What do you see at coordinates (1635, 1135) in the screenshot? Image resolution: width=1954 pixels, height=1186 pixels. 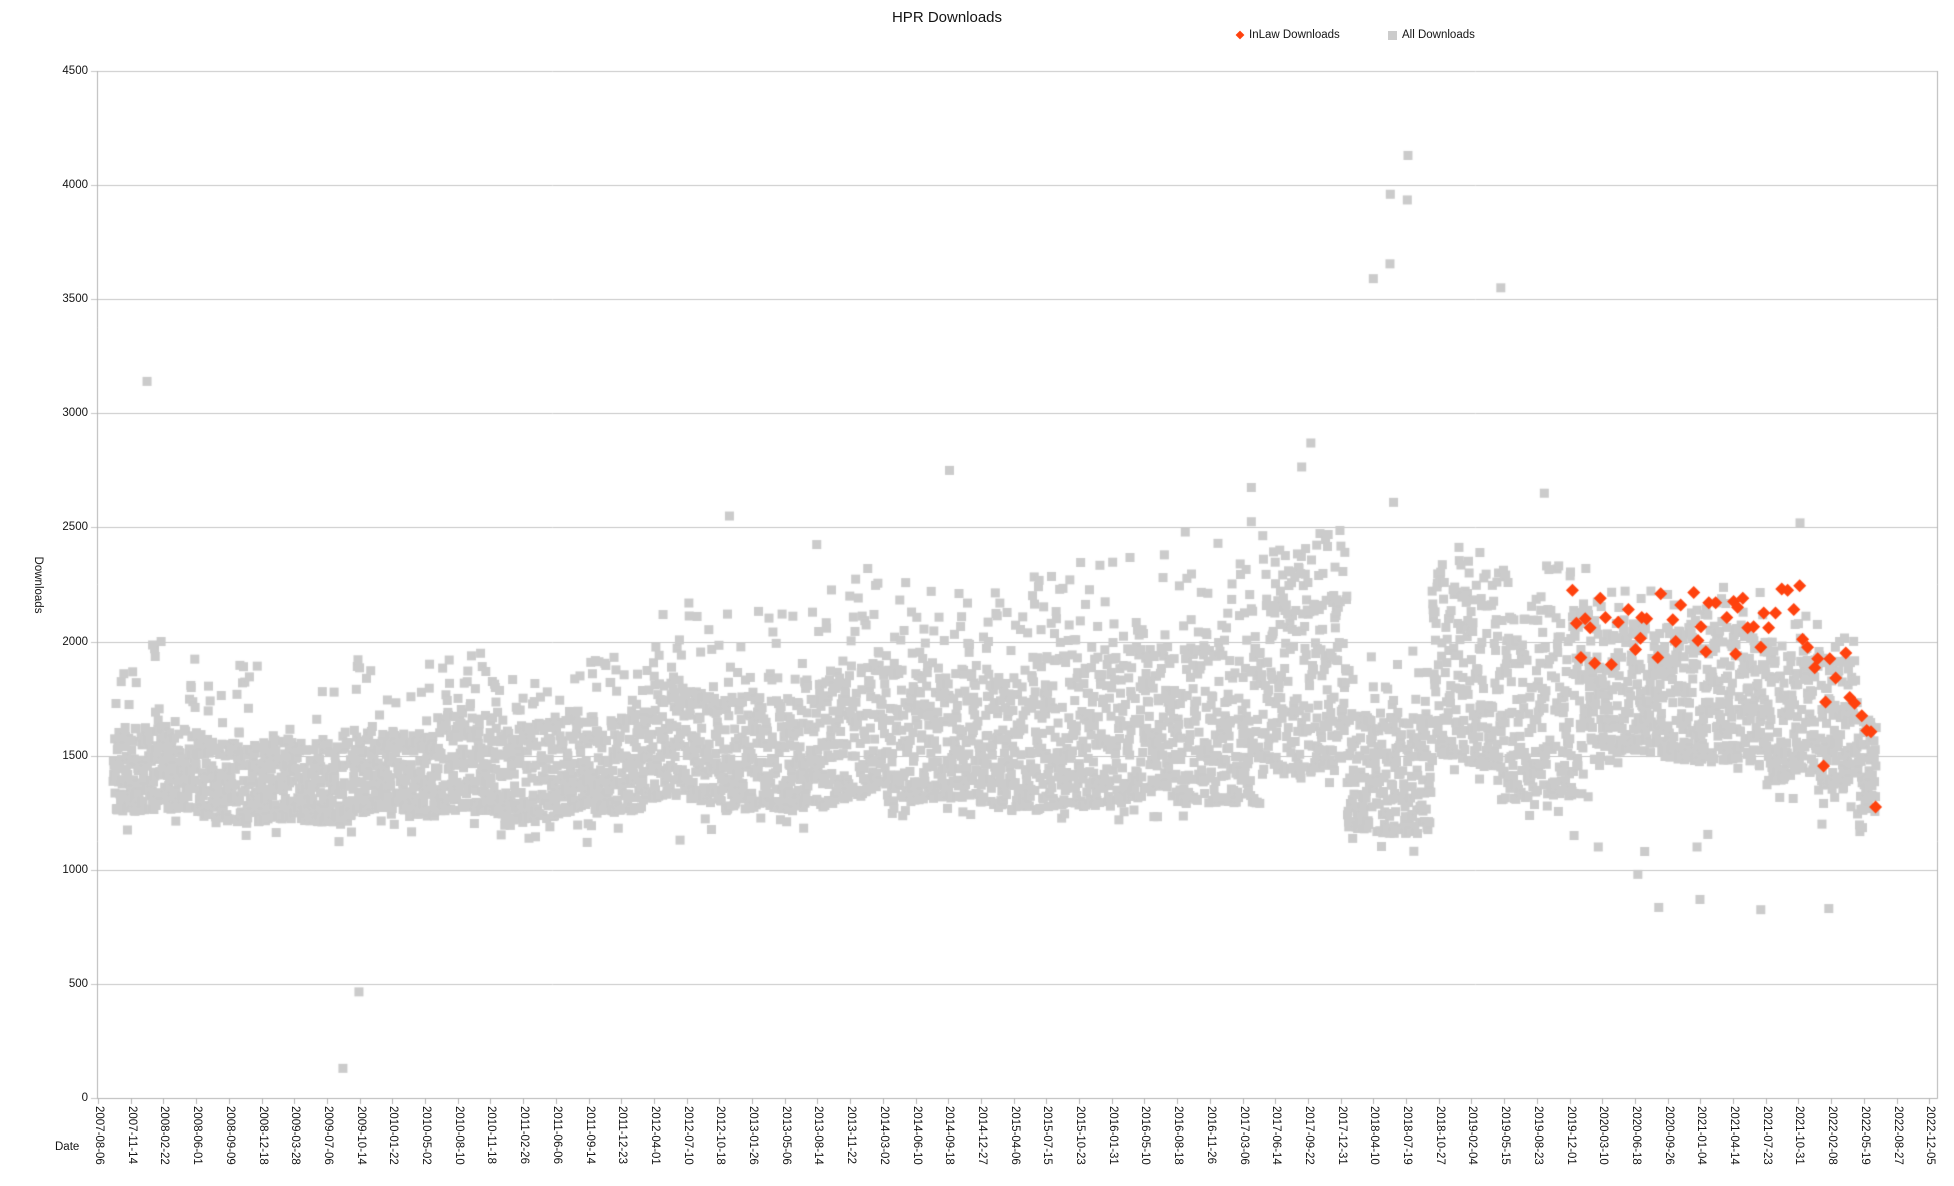 I see `x-tick-label: 2020-06-18` at bounding box center [1635, 1135].